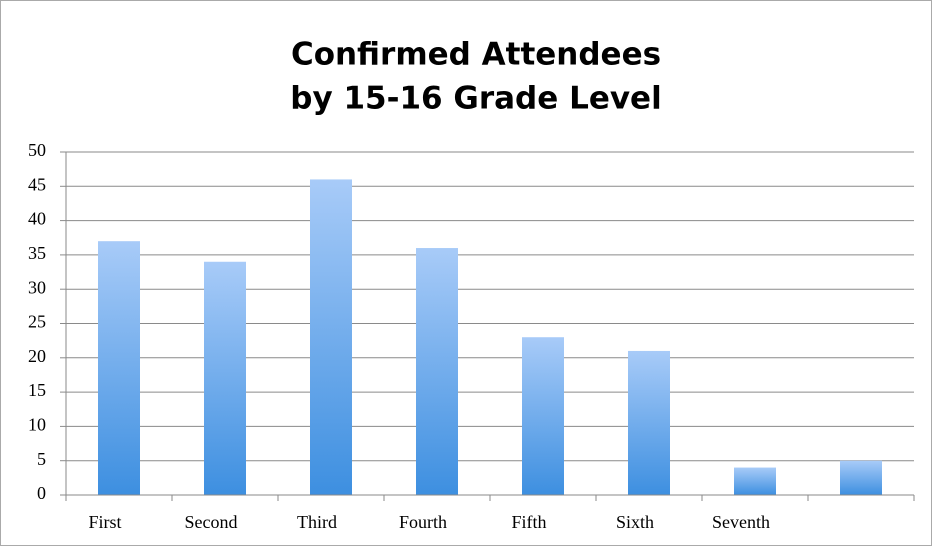 The height and width of the screenshot is (546, 932). Describe the element at coordinates (41, 459) in the screenshot. I see `y-tick-label: 5` at that location.